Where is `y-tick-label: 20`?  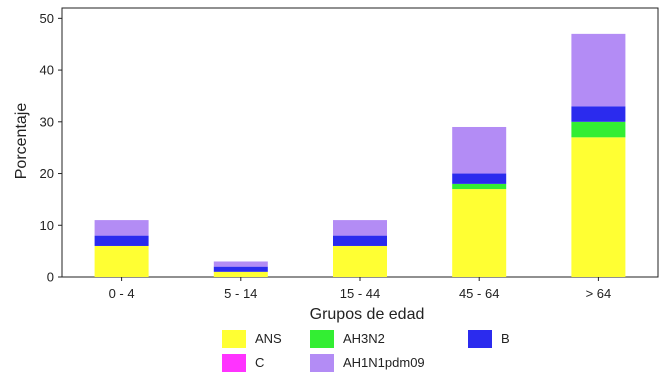
y-tick-label: 20 is located at coordinates (47, 173).